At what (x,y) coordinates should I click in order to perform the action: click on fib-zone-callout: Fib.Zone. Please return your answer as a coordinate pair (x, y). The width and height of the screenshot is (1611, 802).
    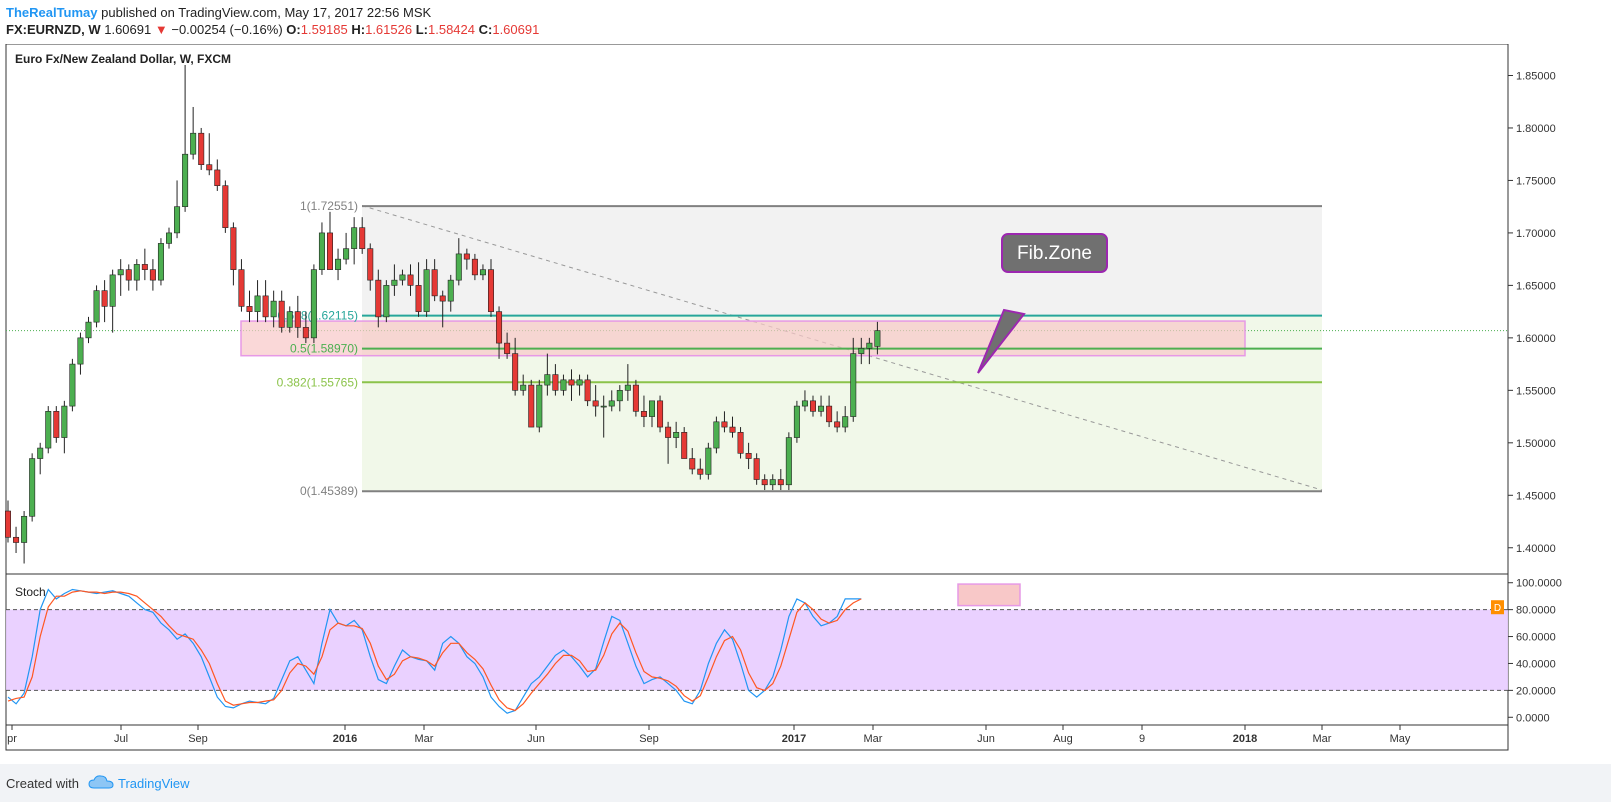
    Looking at the image, I should click on (1042, 303).